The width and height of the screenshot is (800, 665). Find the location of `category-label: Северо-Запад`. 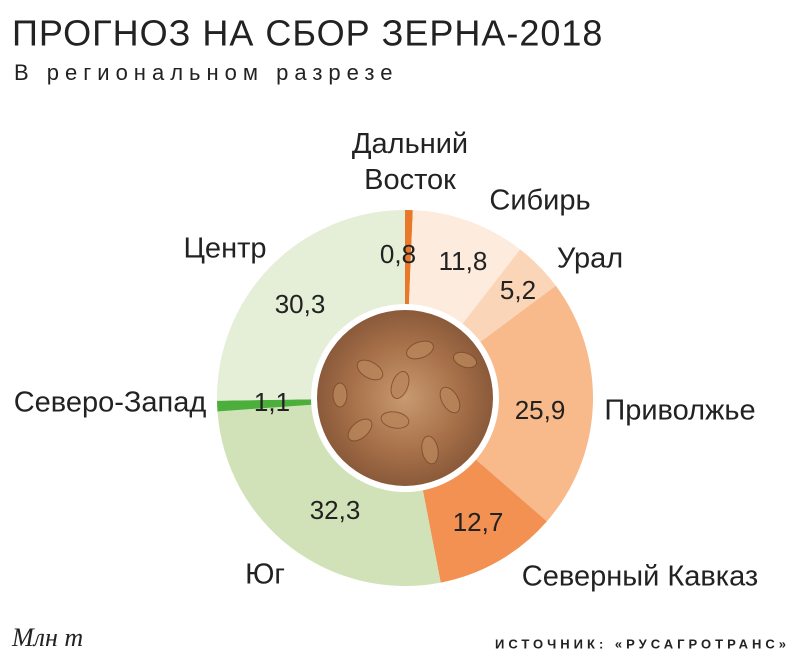

category-label: Северо-Запад is located at coordinates (110, 403).